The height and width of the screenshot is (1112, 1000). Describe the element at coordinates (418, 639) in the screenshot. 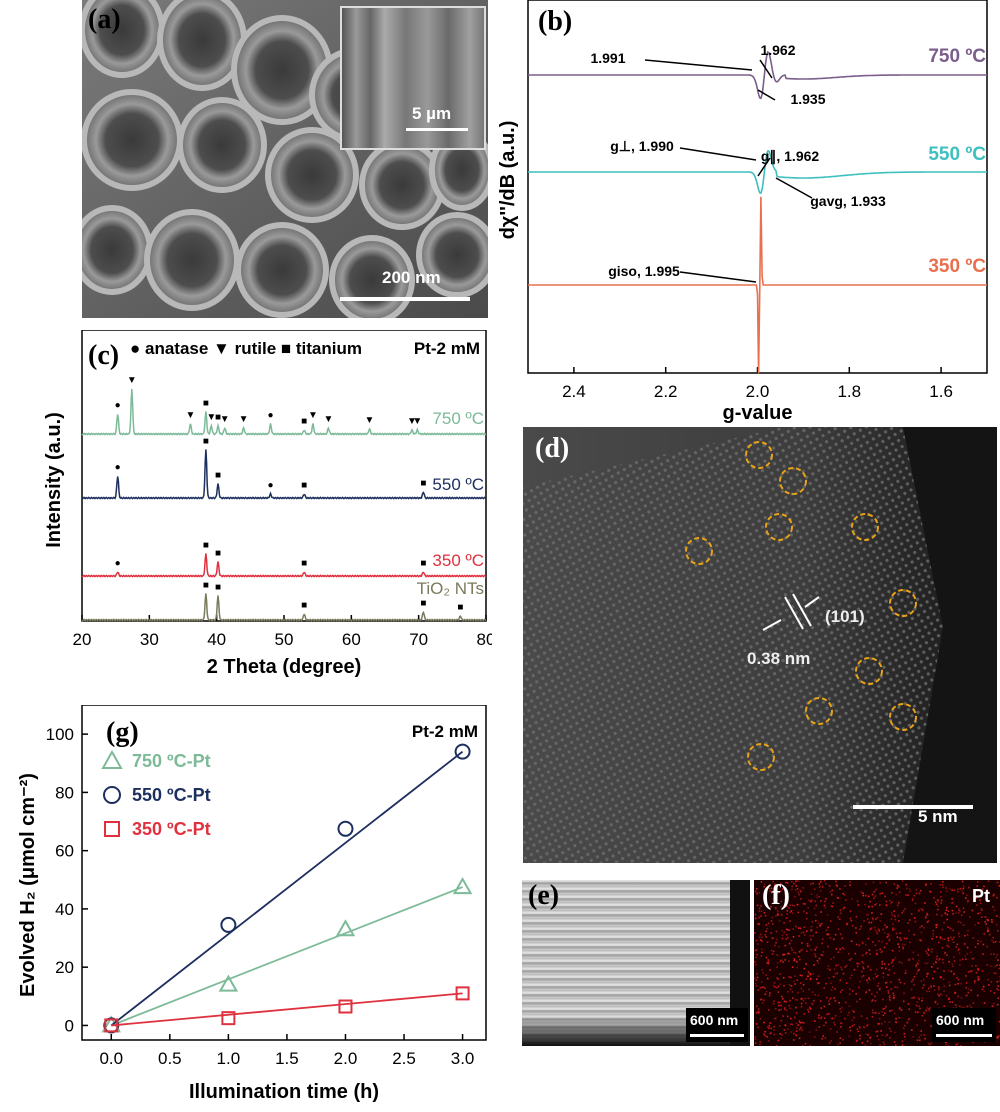

I see `x-tick-label: 70` at that location.